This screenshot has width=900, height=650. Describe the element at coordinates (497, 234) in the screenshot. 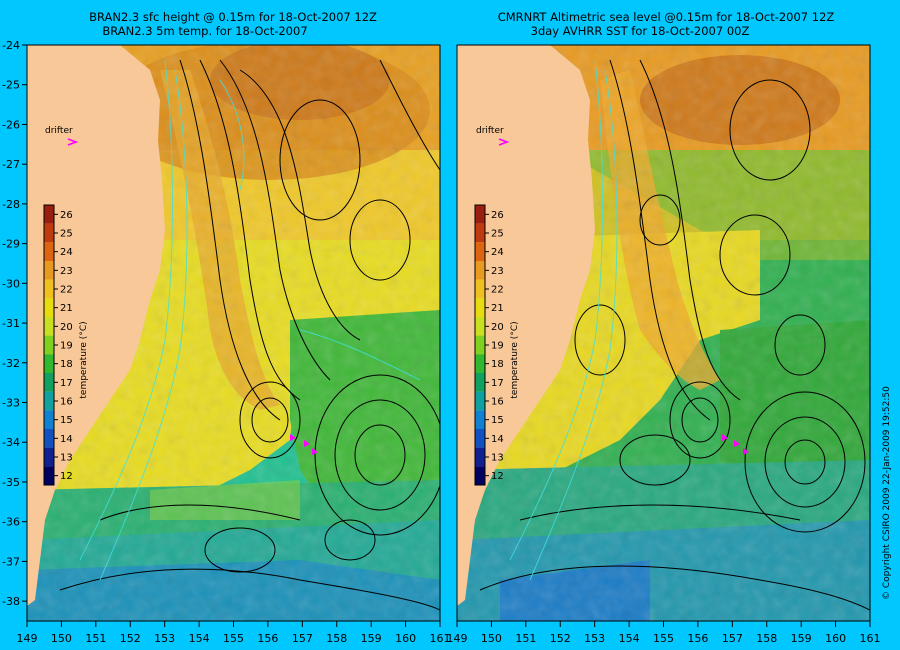

I see `colorbar-value: 25` at that location.